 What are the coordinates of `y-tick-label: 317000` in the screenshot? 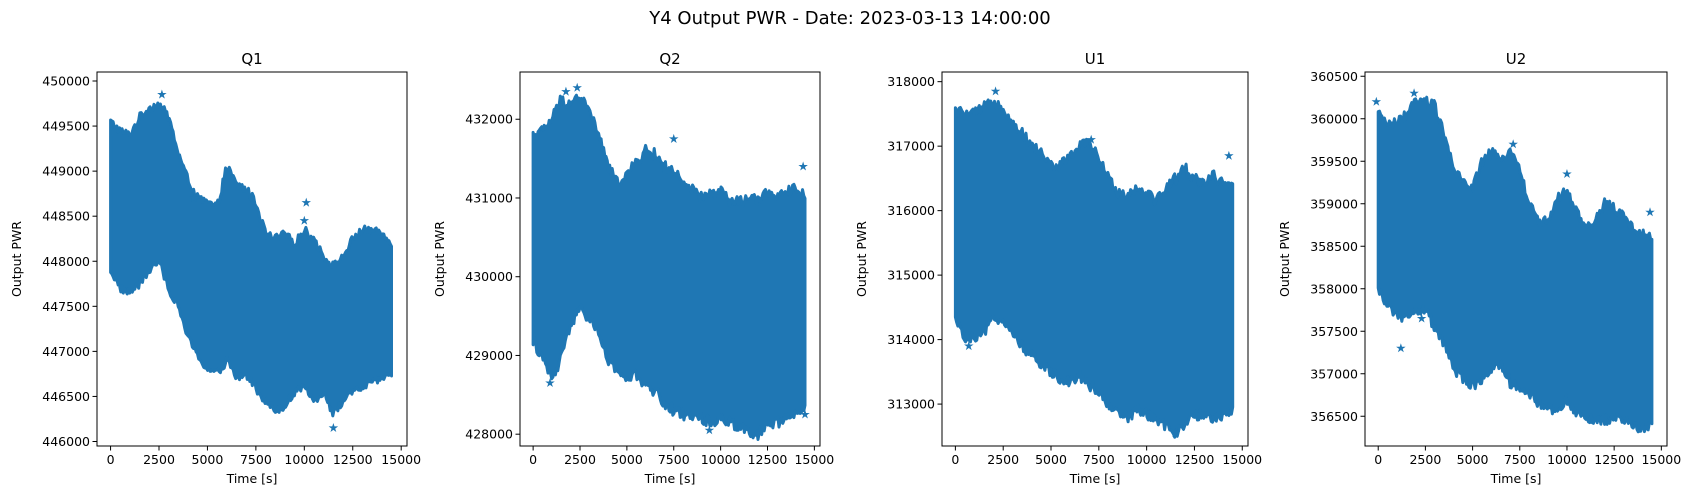 It's located at (911, 146).